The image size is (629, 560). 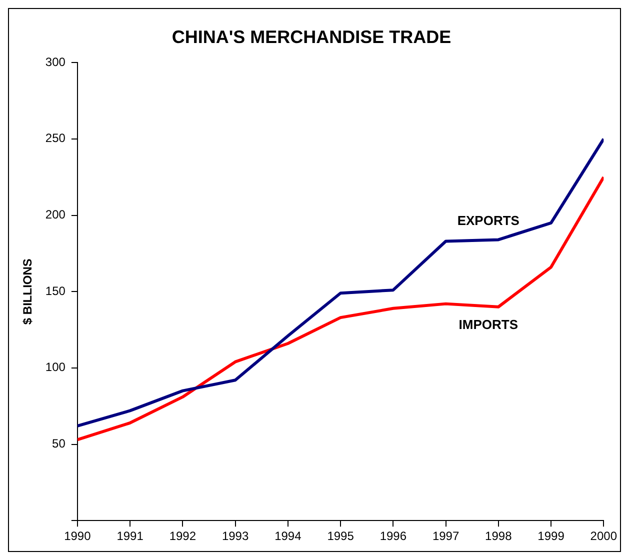 What do you see at coordinates (130, 536) in the screenshot?
I see `x-tick-label: 1991` at bounding box center [130, 536].